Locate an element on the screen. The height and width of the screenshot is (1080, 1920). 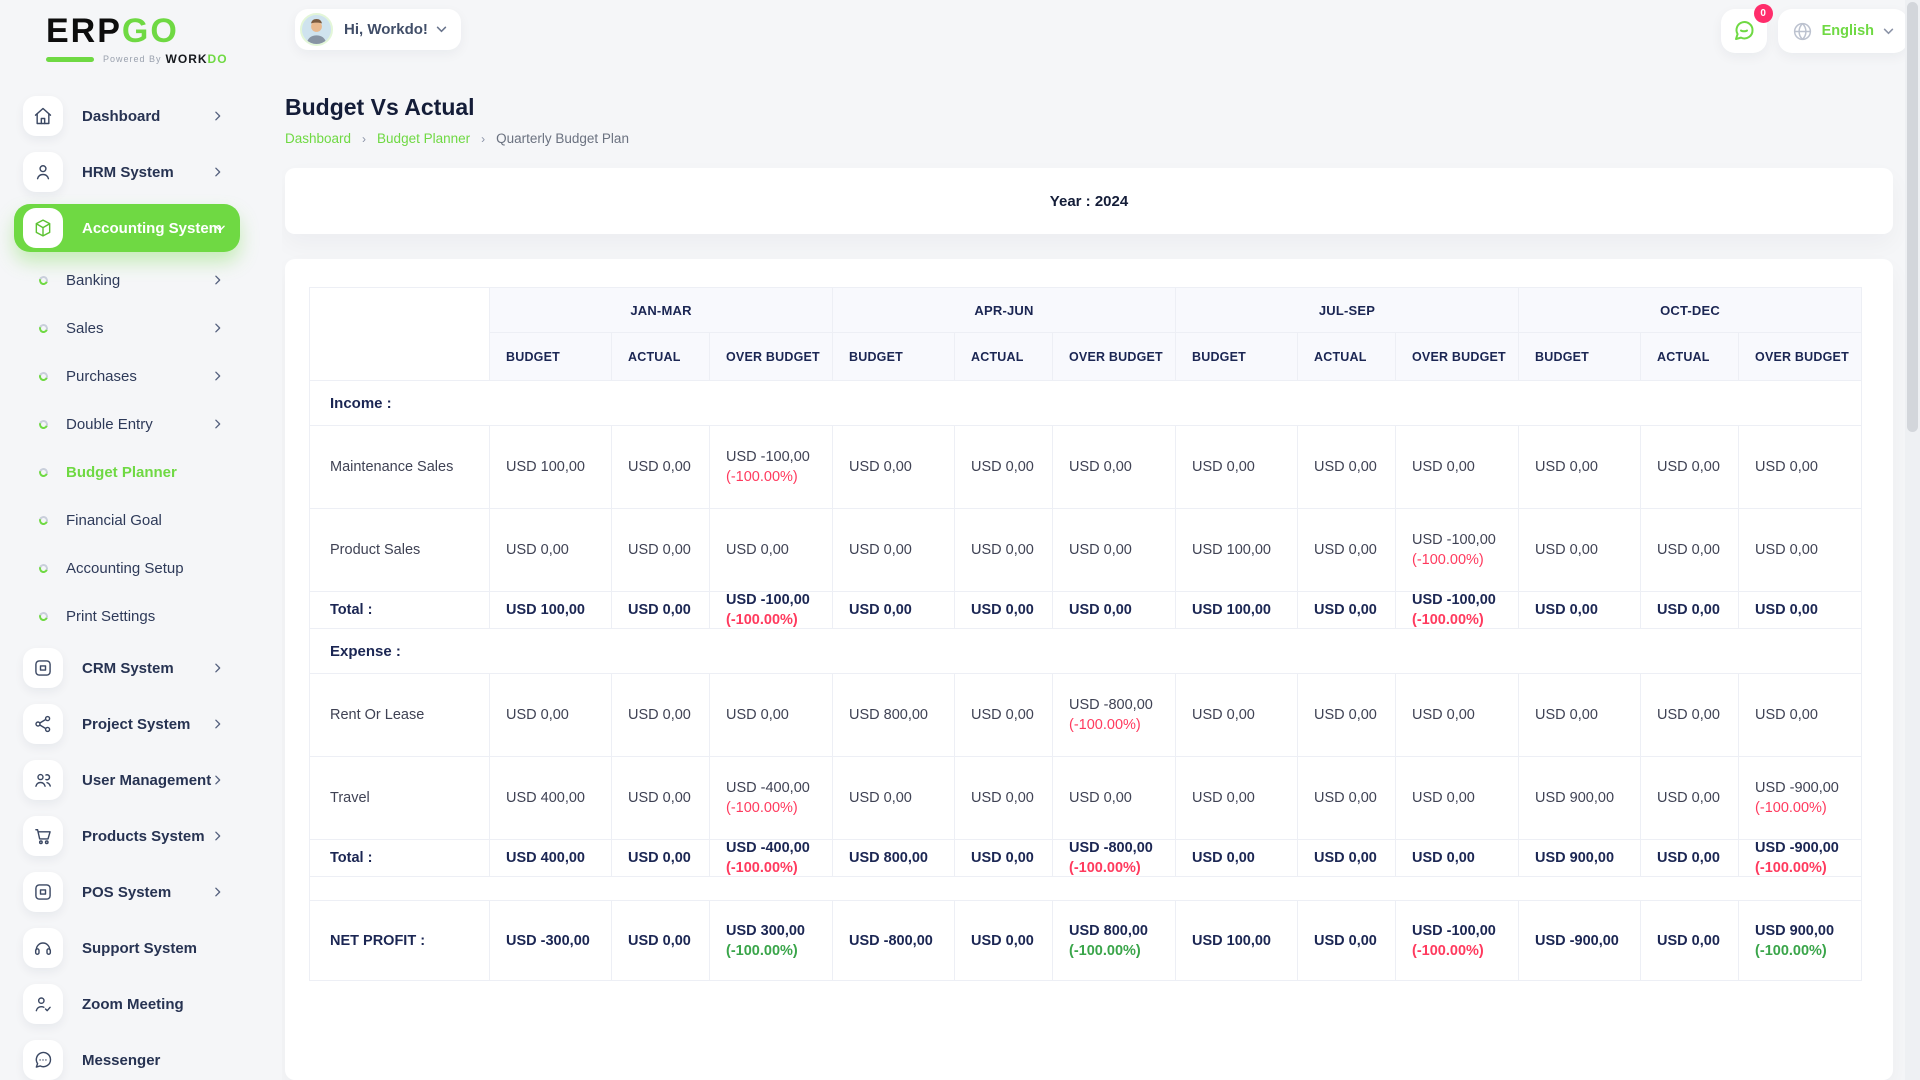
sidebar-item-zoom-meeting: Zoom Meeting is located at coordinates (141, 1004).